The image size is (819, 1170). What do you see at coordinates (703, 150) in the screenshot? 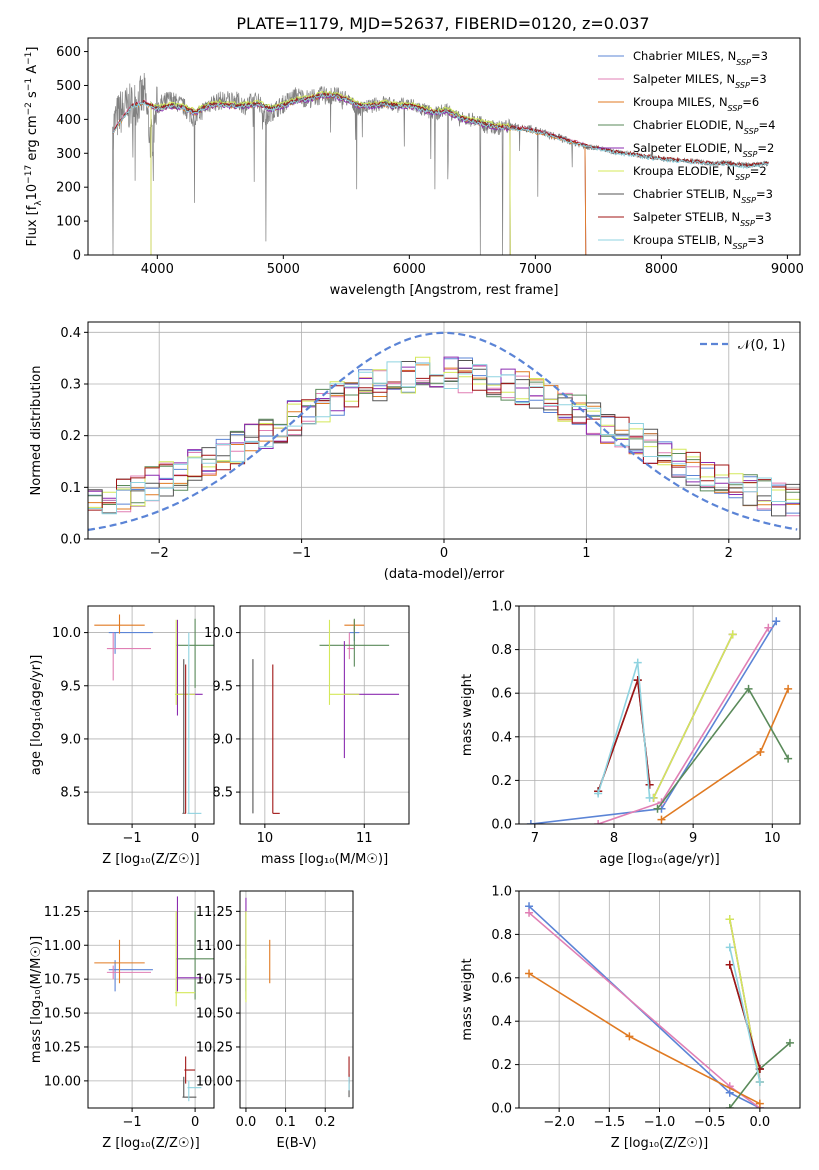
I see `legend-entry: Salpeter ELODIE, NSSP=2` at bounding box center [703, 150].